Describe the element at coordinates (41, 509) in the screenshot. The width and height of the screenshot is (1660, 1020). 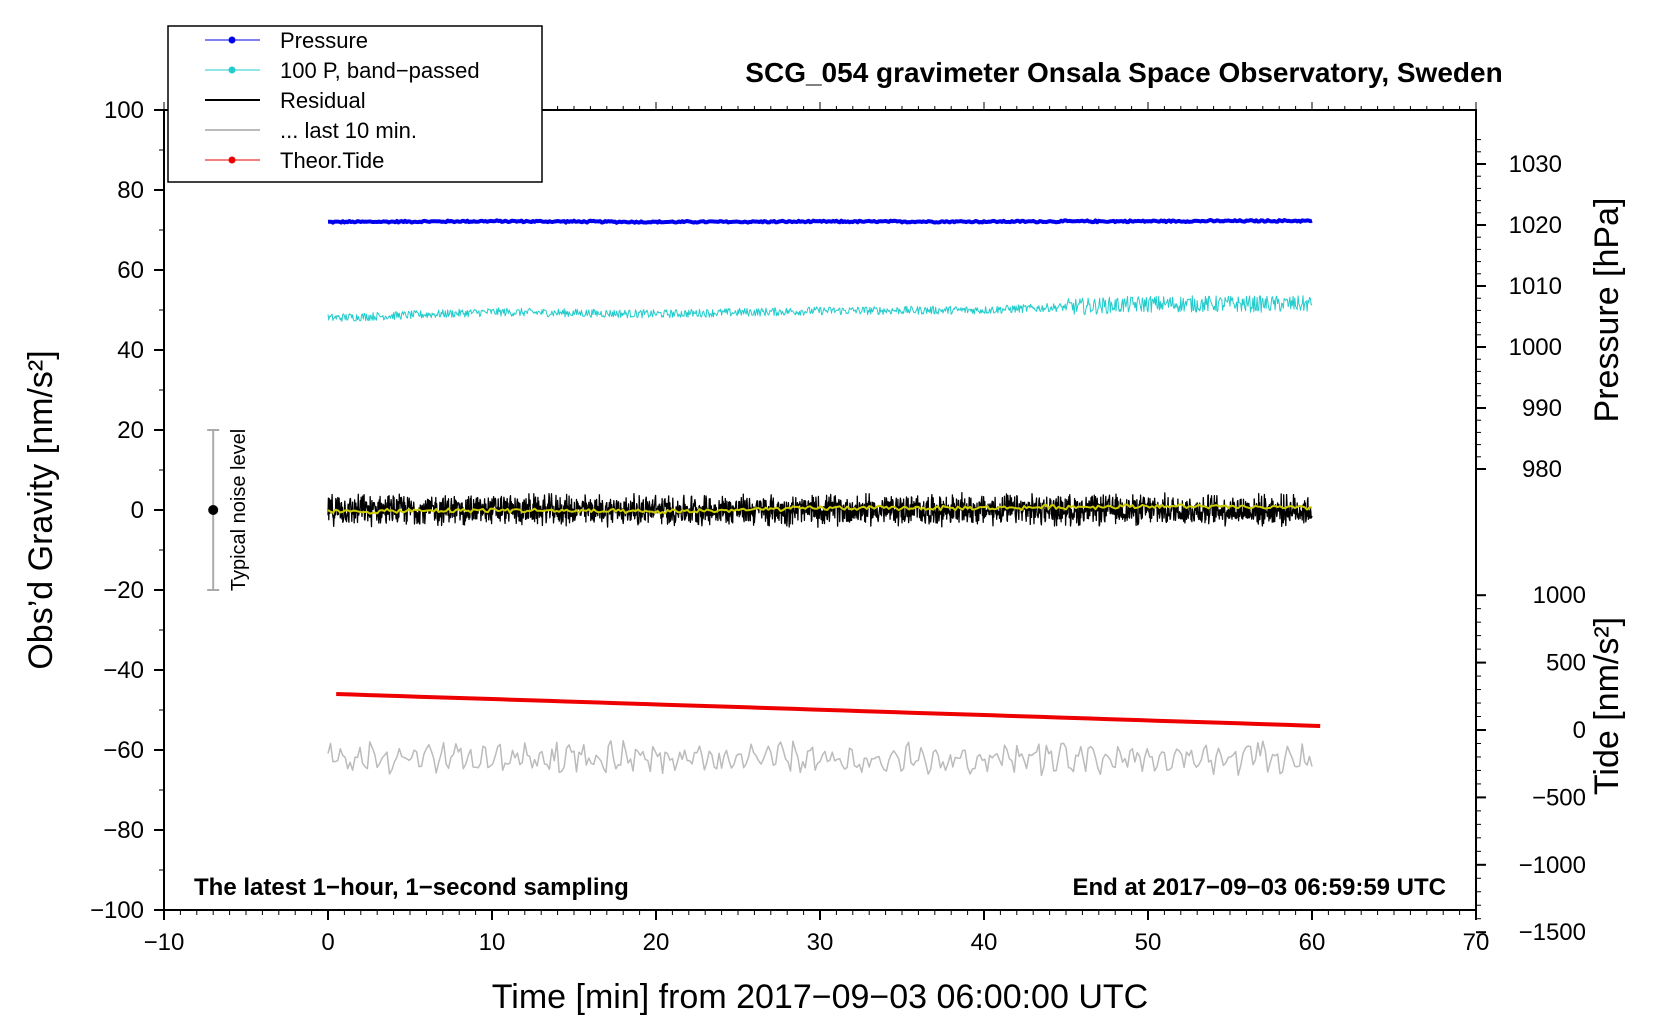
I see `y-axis-title-left: Obs’d Gravity [nm/s²]` at that location.